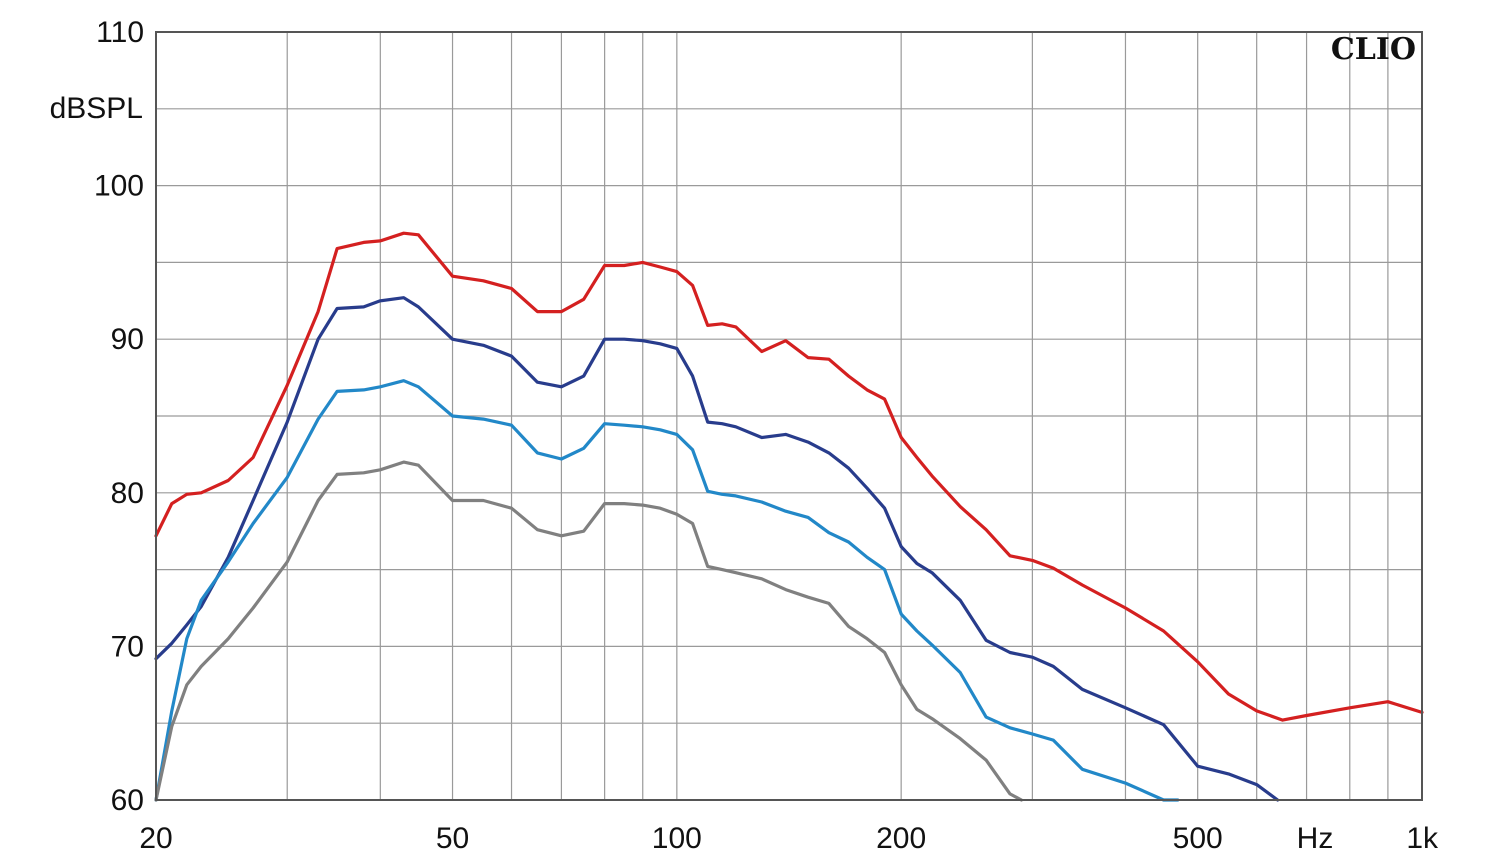 This screenshot has width=1500, height=864. What do you see at coordinates (96, 108) in the screenshot?
I see `y-axis-unit-label: dBSPL` at bounding box center [96, 108].